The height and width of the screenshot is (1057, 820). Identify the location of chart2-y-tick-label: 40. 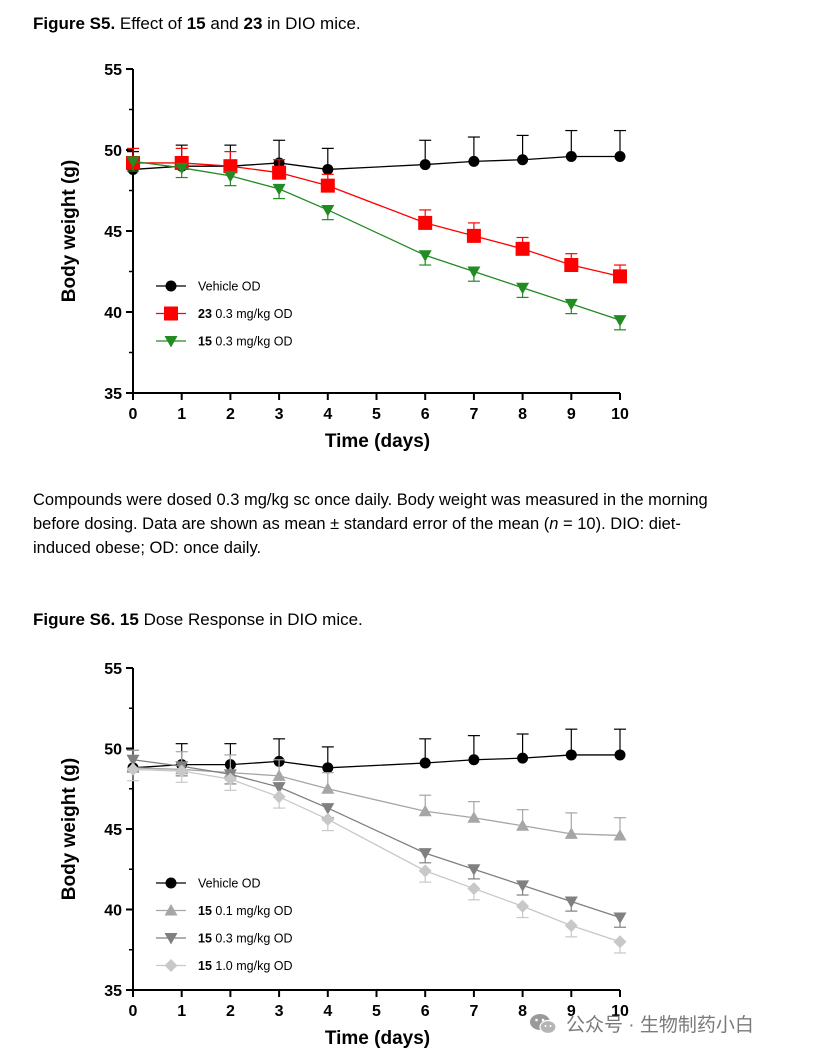
(113, 911).